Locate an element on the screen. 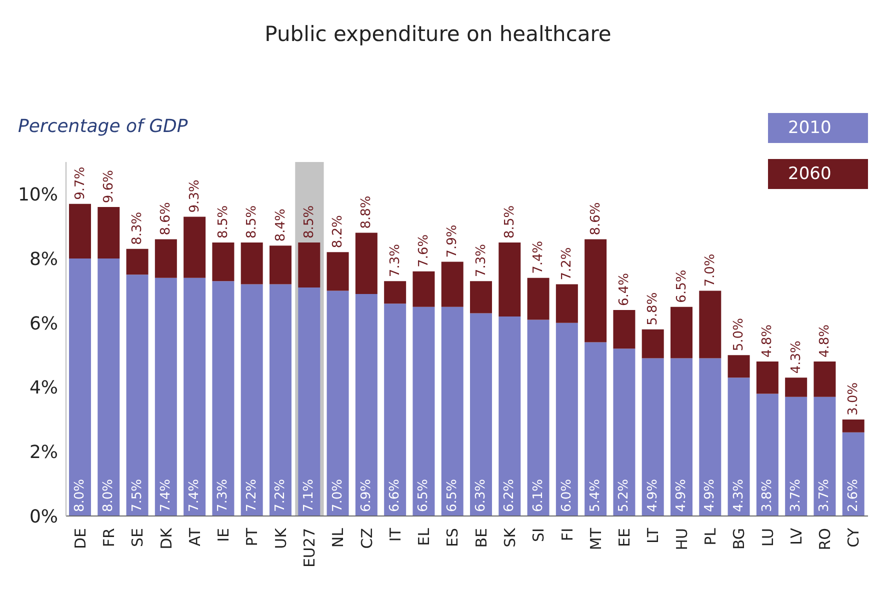 Image resolution: width=888 pixels, height=592 pixels. x-tick-label: RO is located at coordinates (825, 539).